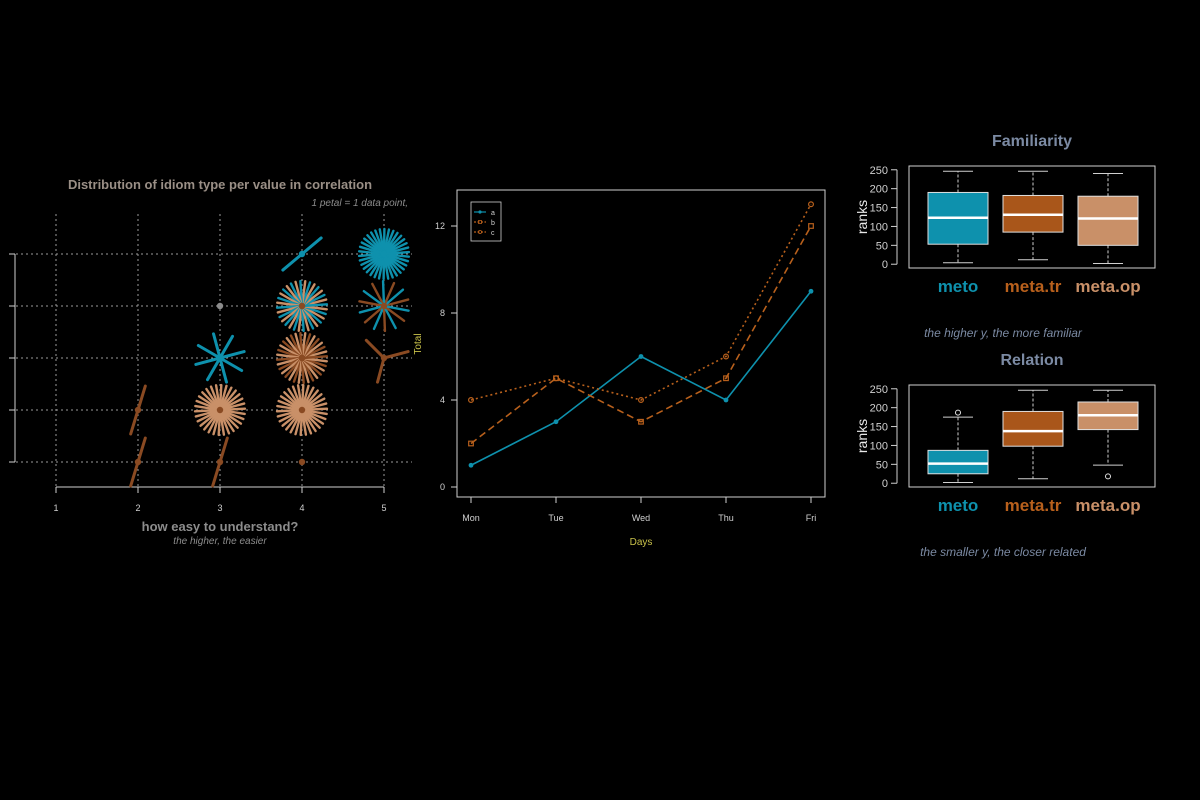 Image resolution: width=1200 pixels, height=800 pixels. Describe the element at coordinates (220, 526) in the screenshot. I see `sunflower-x-label: how easy to understand?` at that location.